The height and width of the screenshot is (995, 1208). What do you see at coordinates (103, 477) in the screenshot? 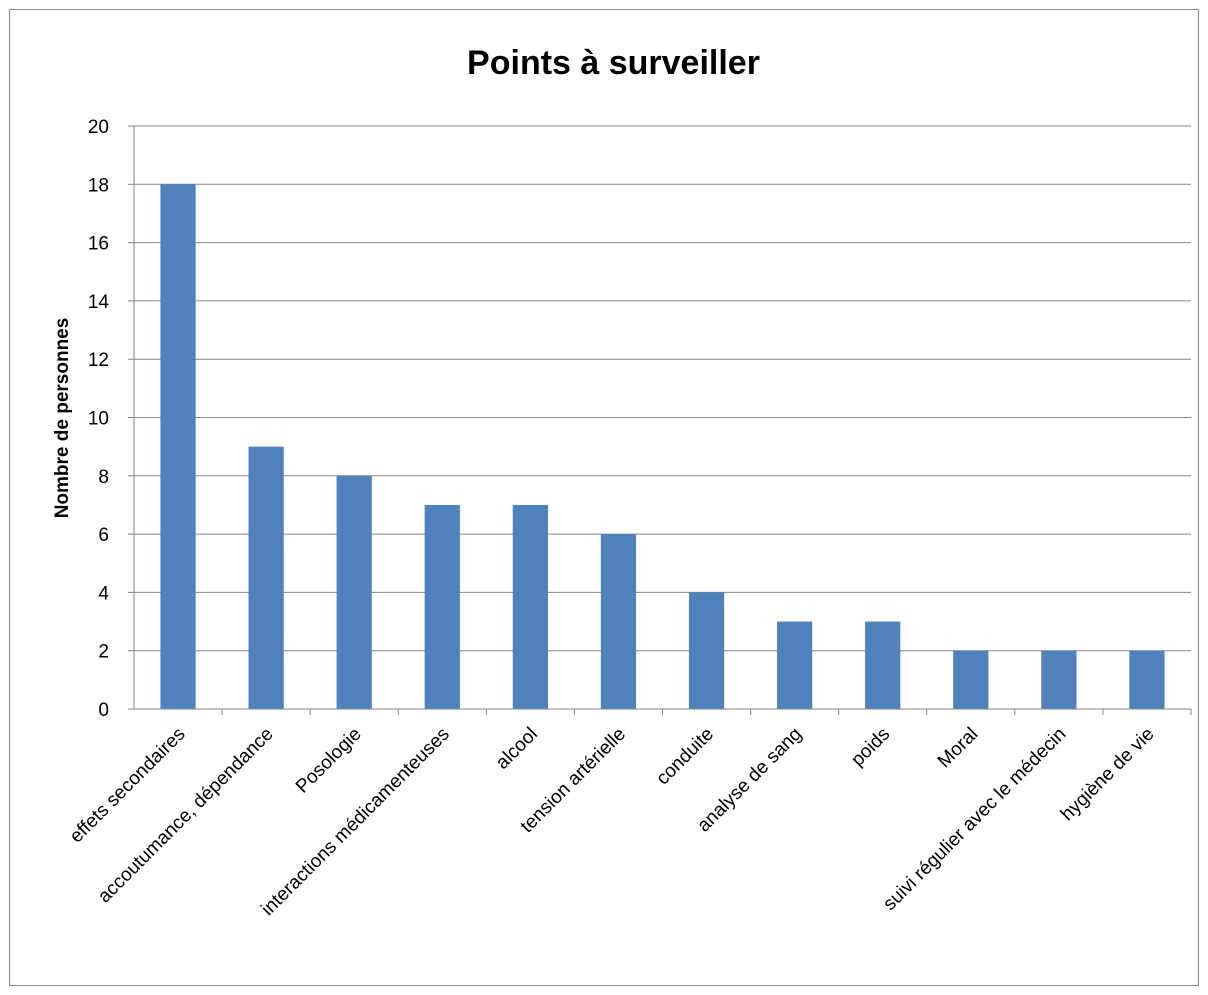
I see `y-tick-label: 8` at bounding box center [103, 477].